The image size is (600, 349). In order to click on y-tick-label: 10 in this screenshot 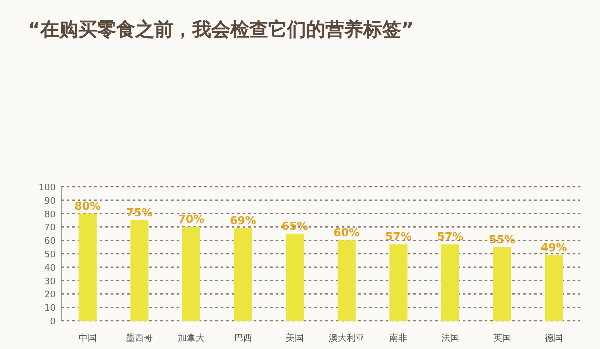, I will do `click(50, 309)`.